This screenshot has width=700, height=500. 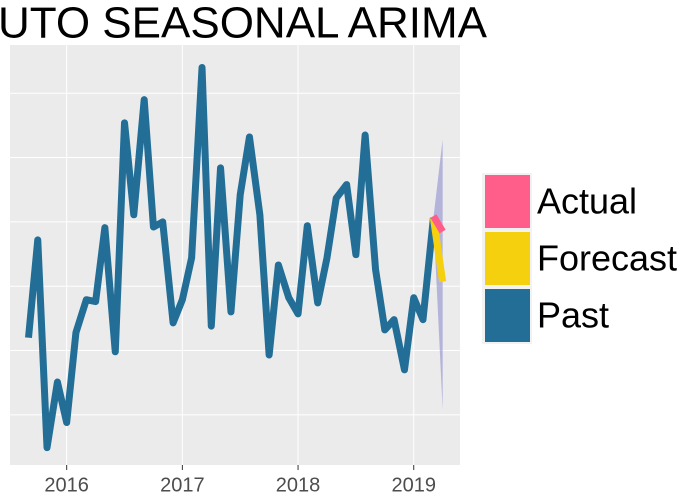 I want to click on forecast-interval, so click(x=438, y=274).